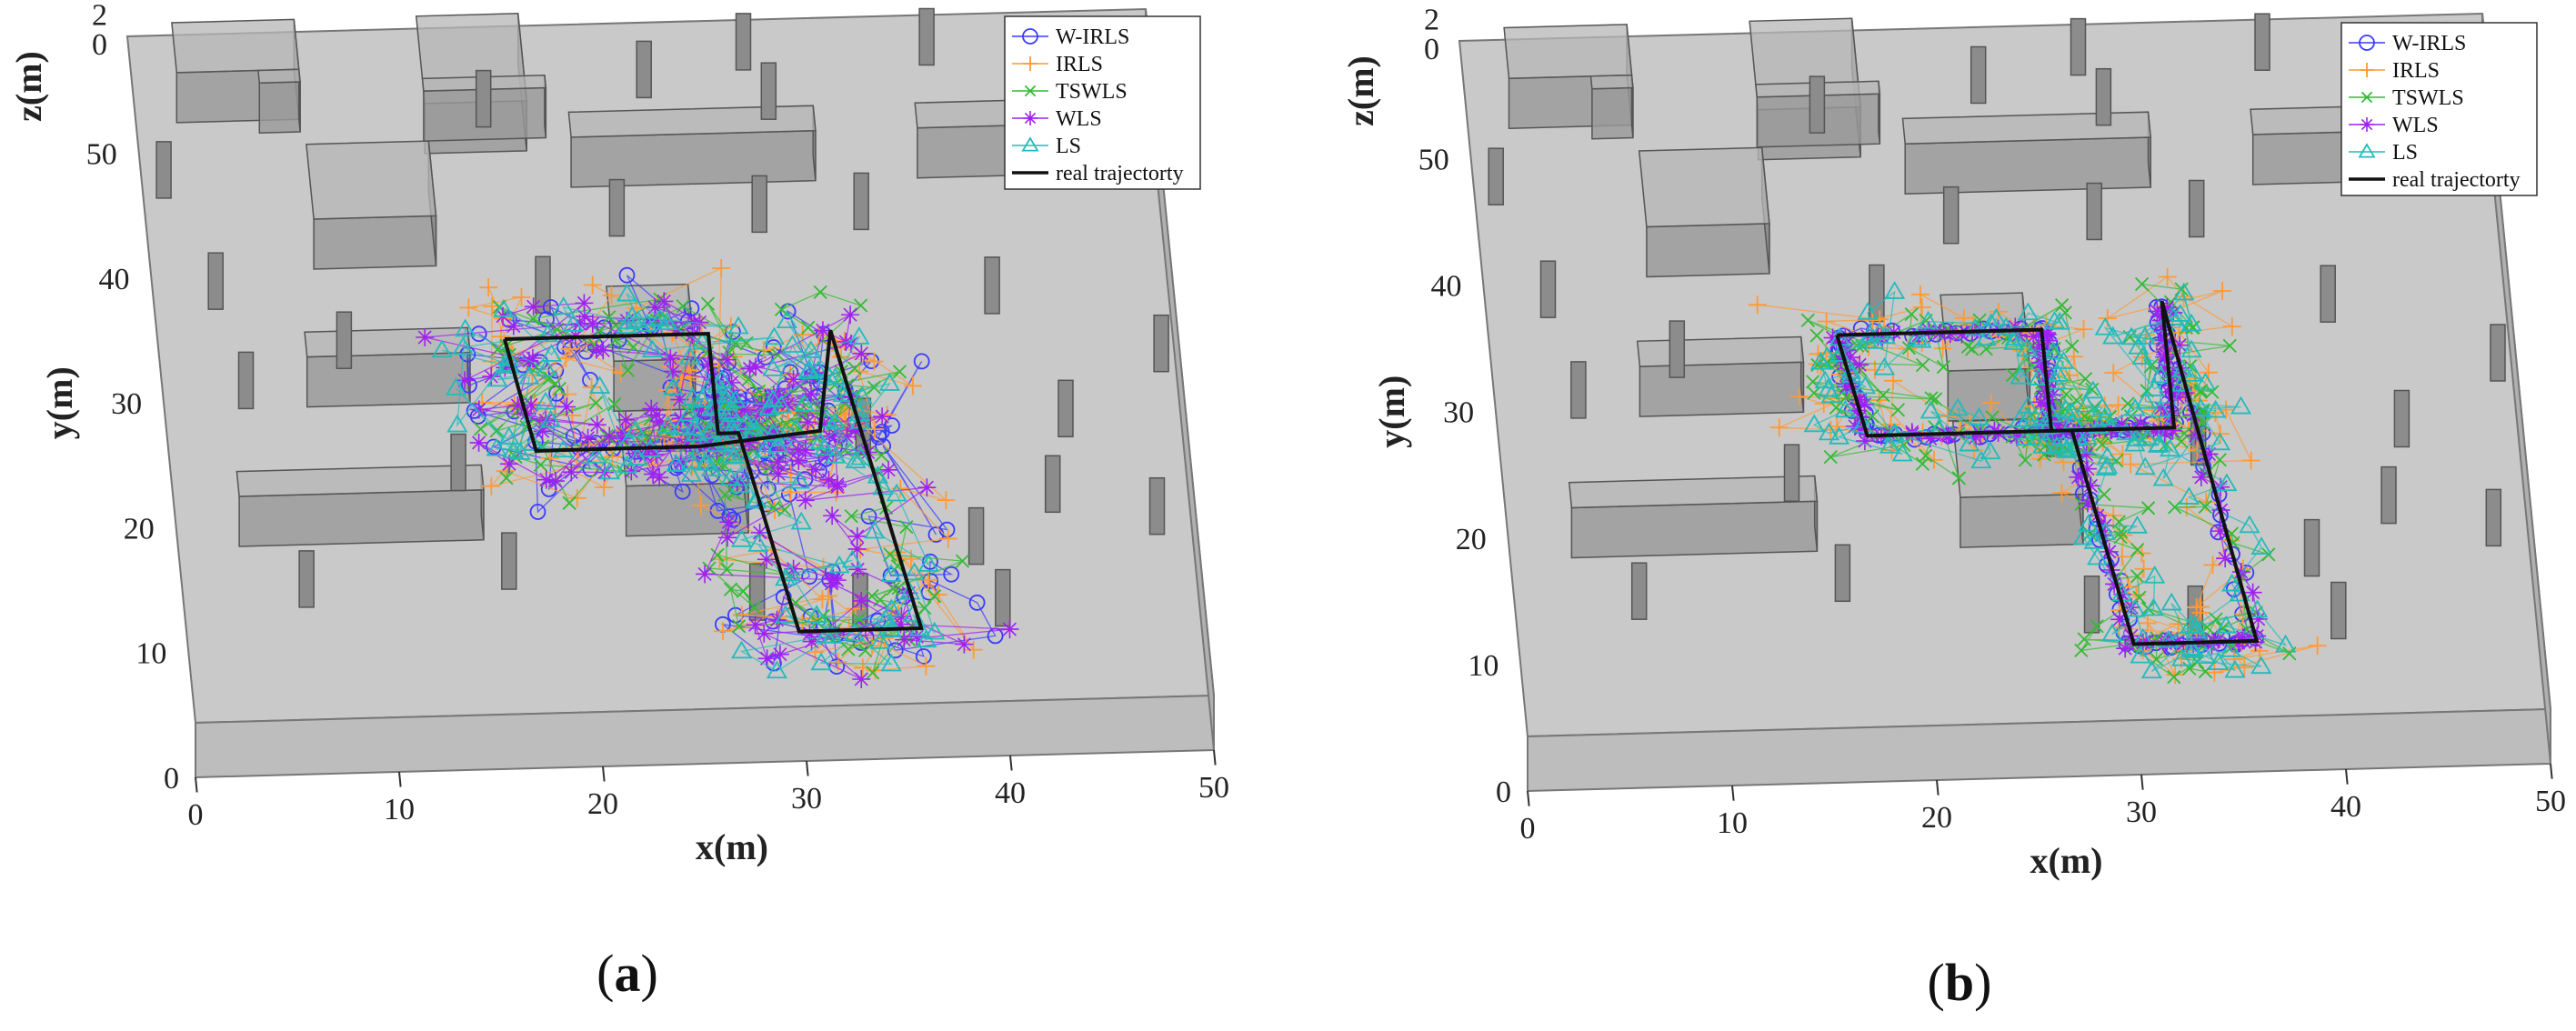 Image resolution: width=2576 pixels, height=1031 pixels. What do you see at coordinates (806, 799) in the screenshot?
I see `x-tick-label: 30` at bounding box center [806, 799].